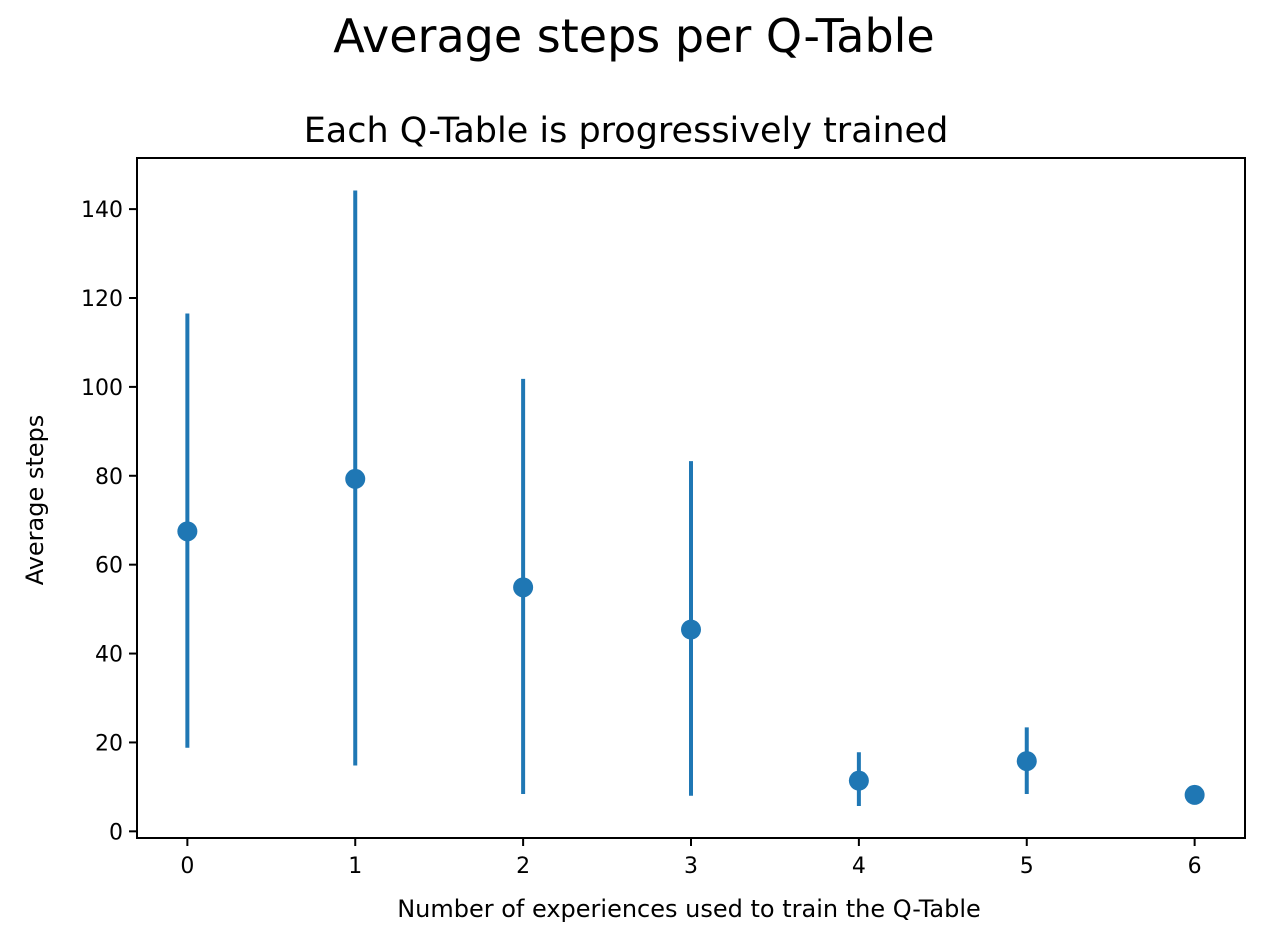 This screenshot has height=940, width=1264. Describe the element at coordinates (116, 832) in the screenshot. I see `y-tick-label: 0` at that location.